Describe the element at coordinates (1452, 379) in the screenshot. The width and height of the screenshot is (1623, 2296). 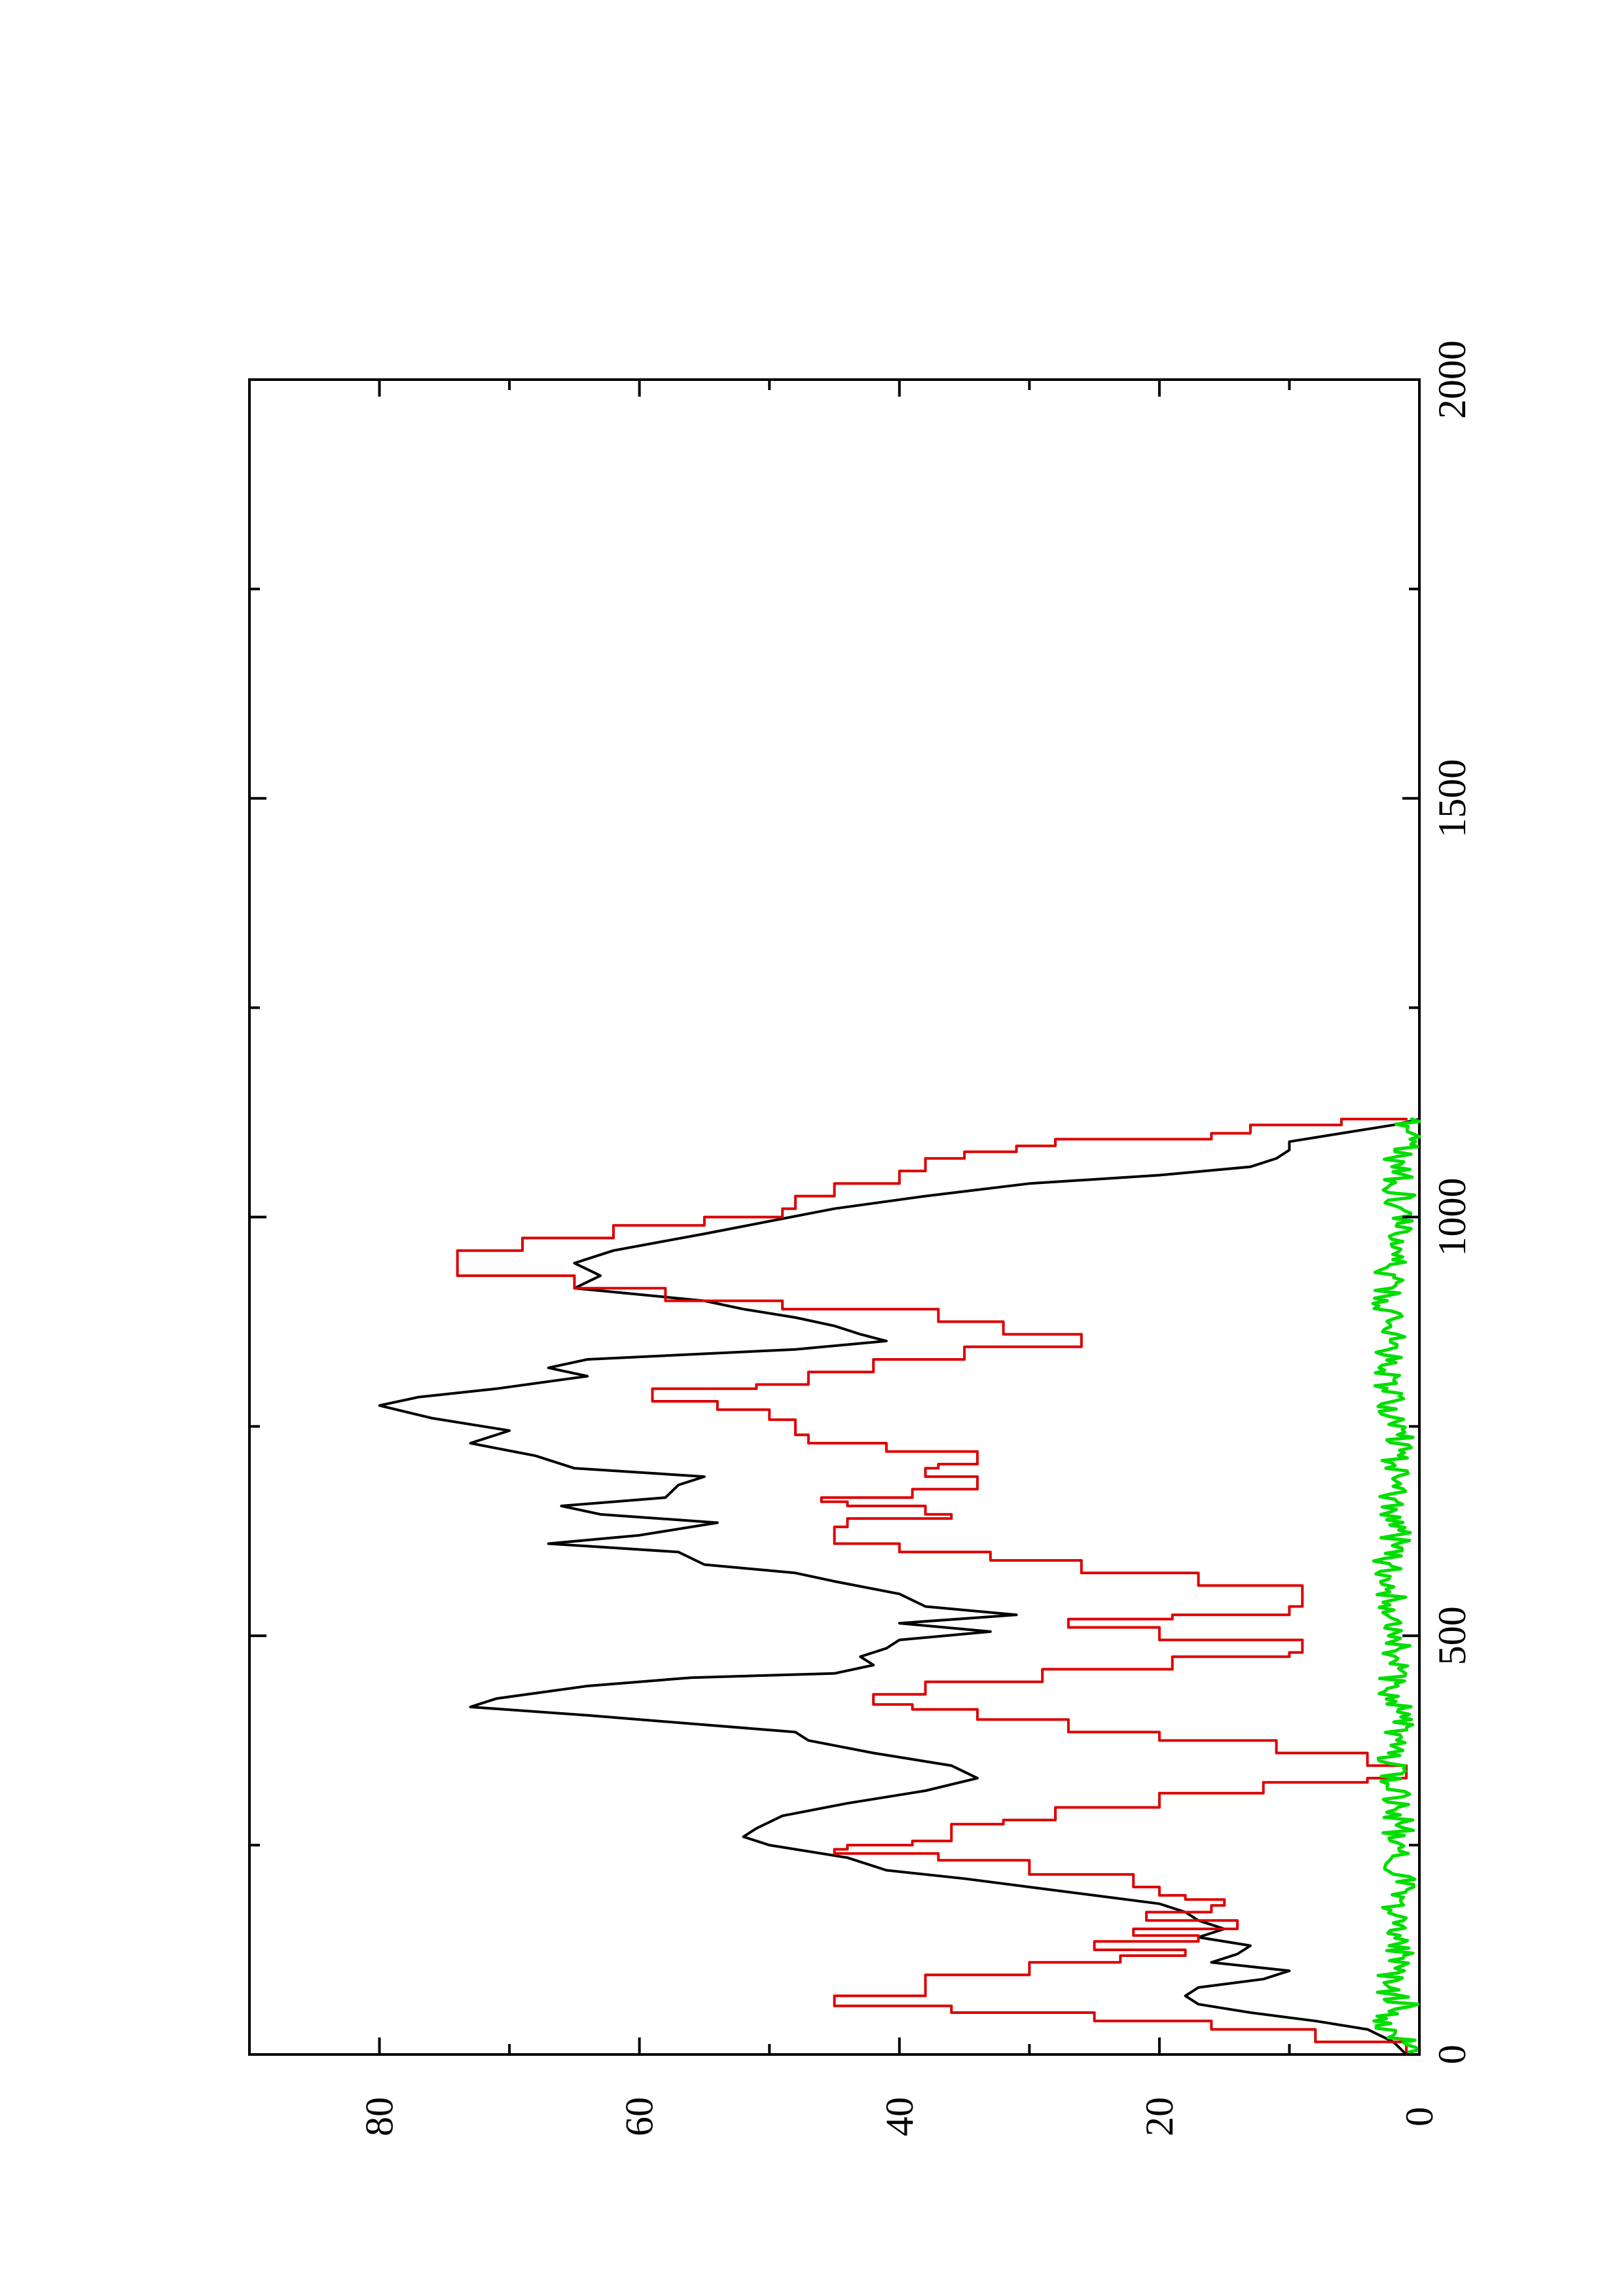
I see `x-tick-label: 2000` at that location.